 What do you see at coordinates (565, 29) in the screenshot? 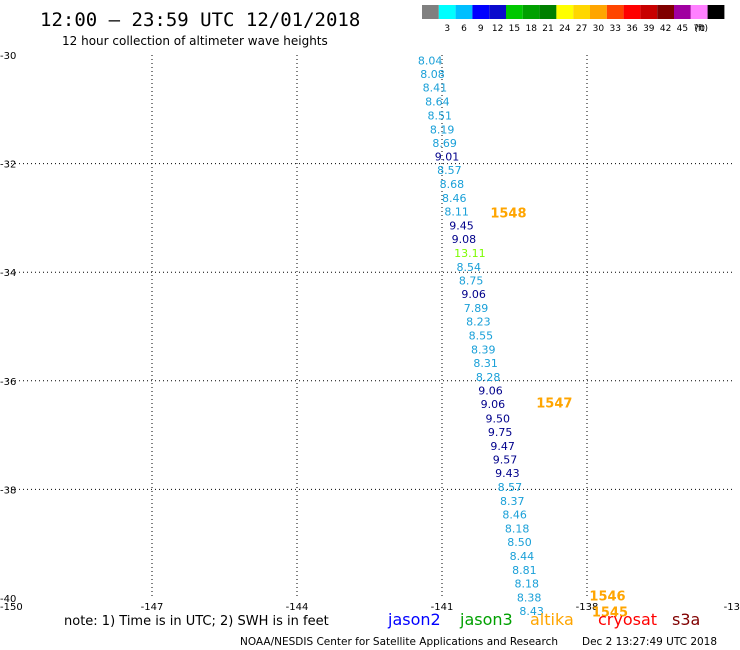
I see `colorbar-label: 24` at bounding box center [565, 29].